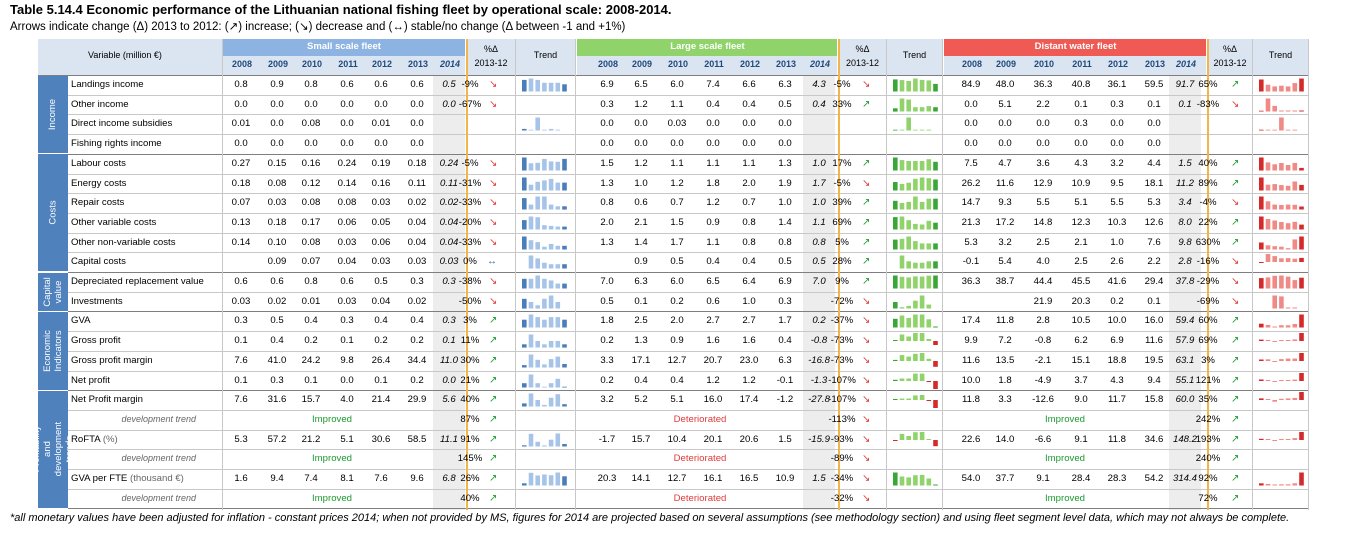  What do you see at coordinates (820, 64) in the screenshot?
I see `year-header: 2014` at bounding box center [820, 64].